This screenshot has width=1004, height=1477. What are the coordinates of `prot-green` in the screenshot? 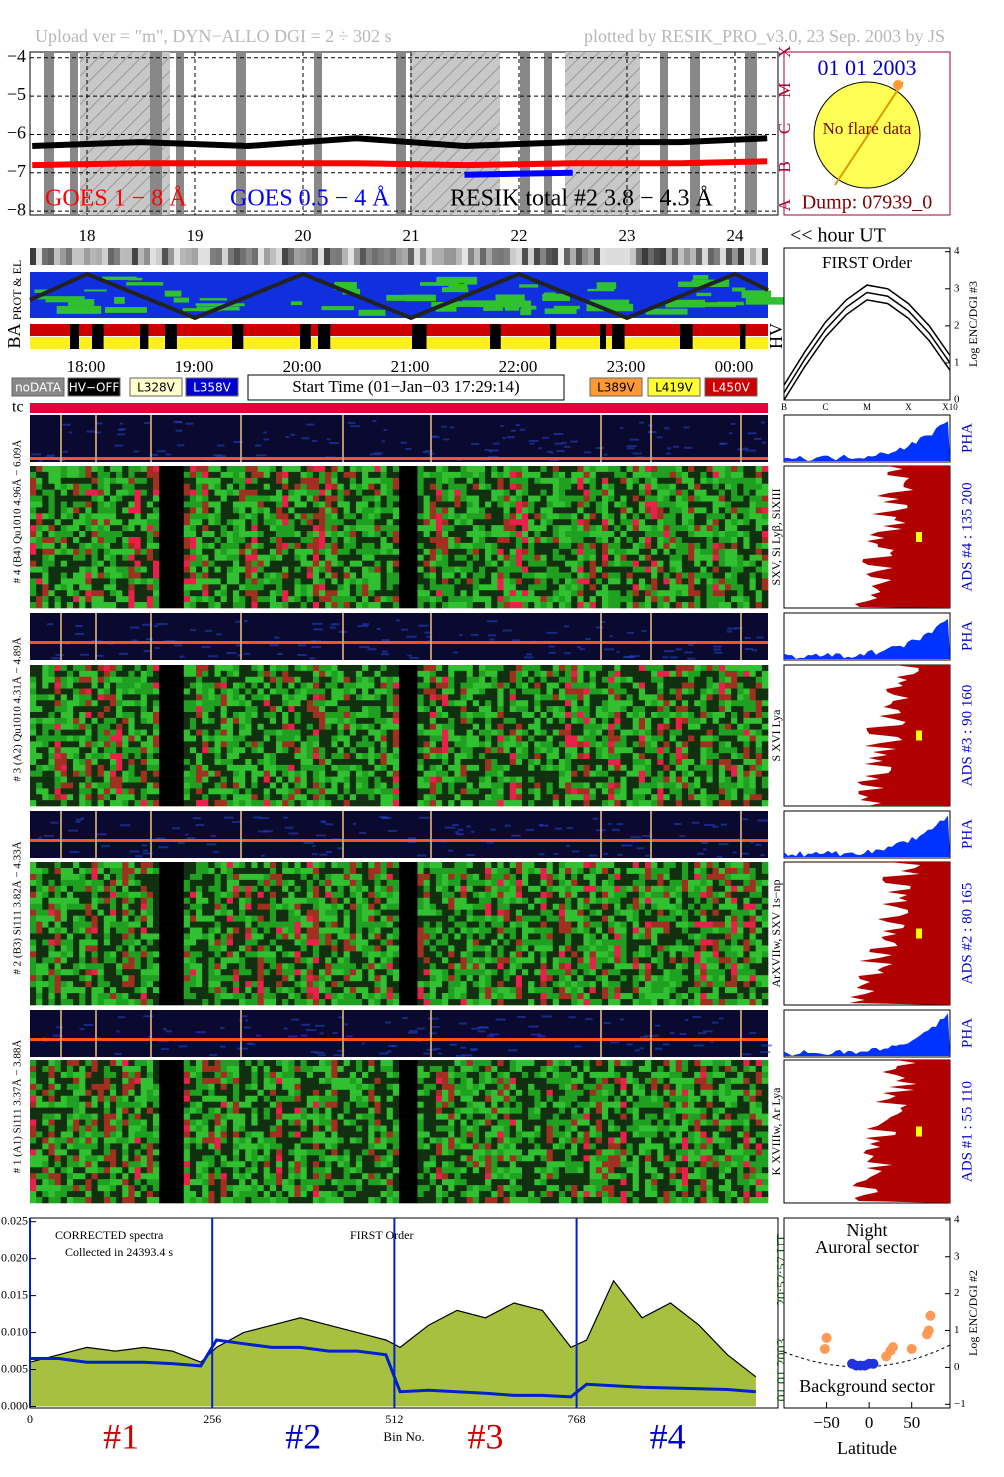 It's located at (173, 293).